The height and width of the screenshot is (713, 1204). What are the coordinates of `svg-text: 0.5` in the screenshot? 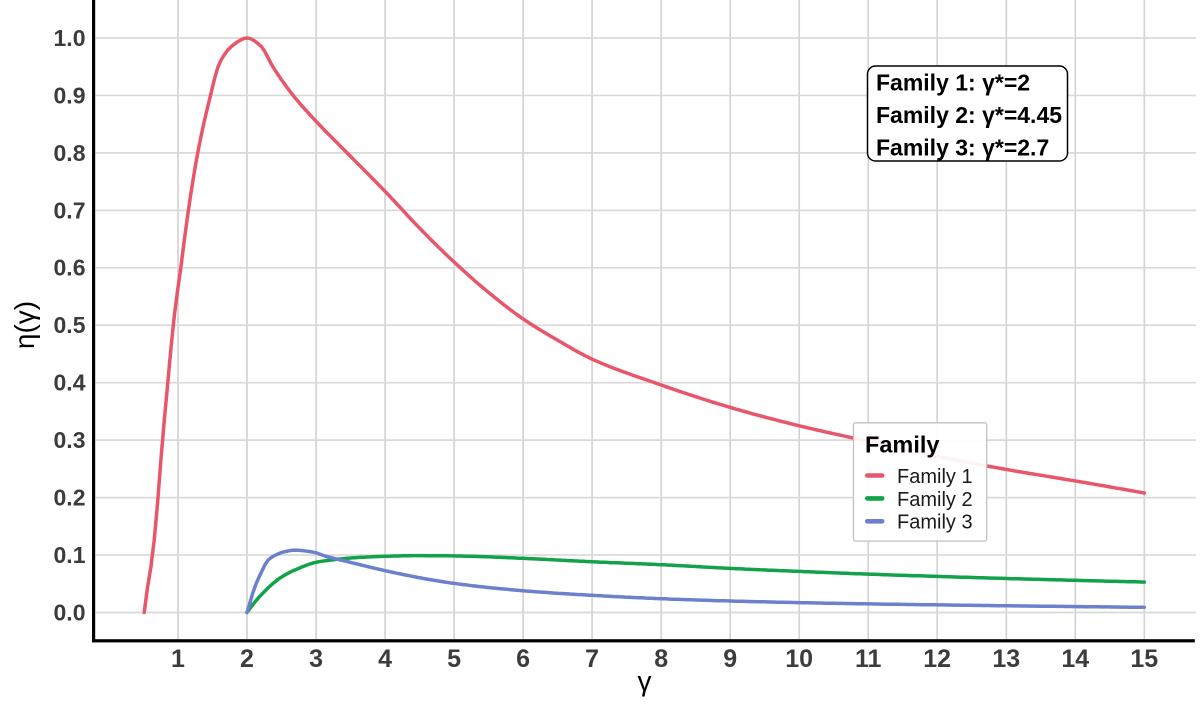 It's located at (70, 325).